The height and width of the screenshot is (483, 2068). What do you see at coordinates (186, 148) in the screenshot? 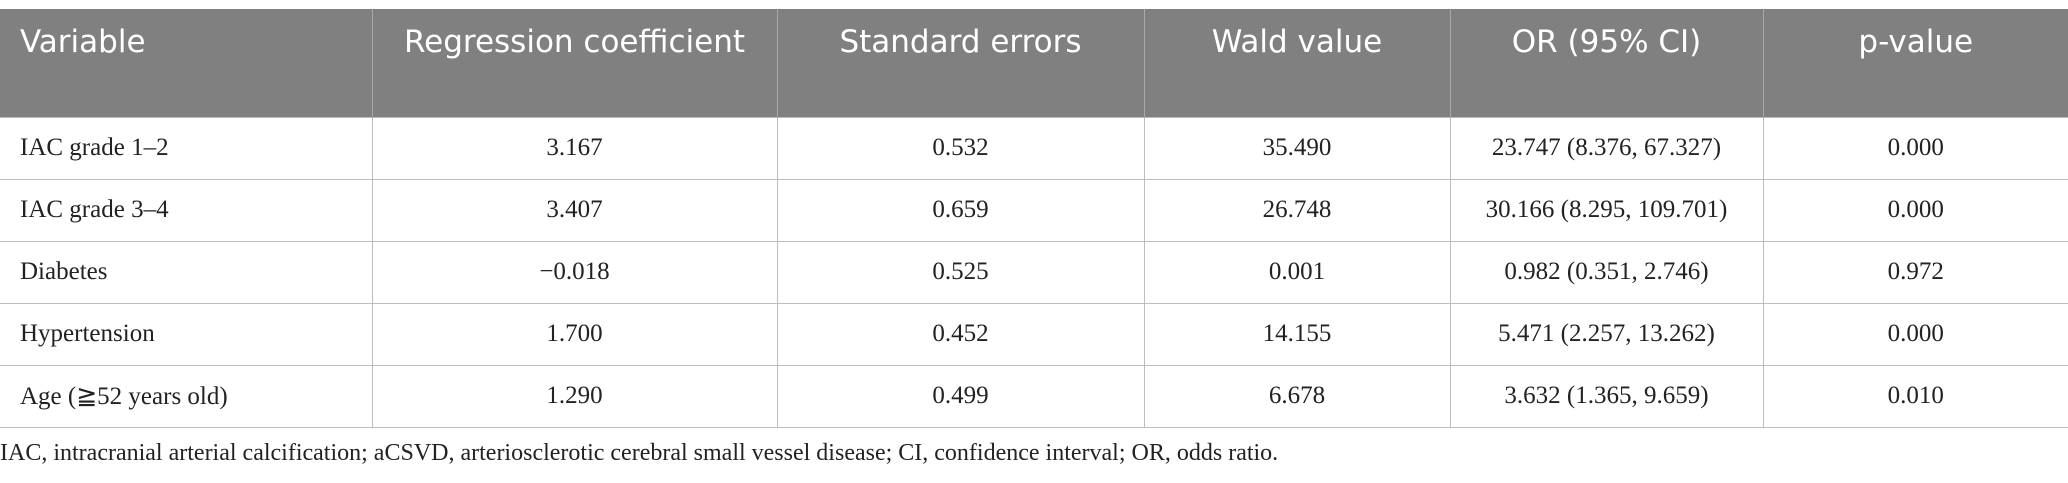
I see `row-label: IAC grade 1–2` at bounding box center [186, 148].